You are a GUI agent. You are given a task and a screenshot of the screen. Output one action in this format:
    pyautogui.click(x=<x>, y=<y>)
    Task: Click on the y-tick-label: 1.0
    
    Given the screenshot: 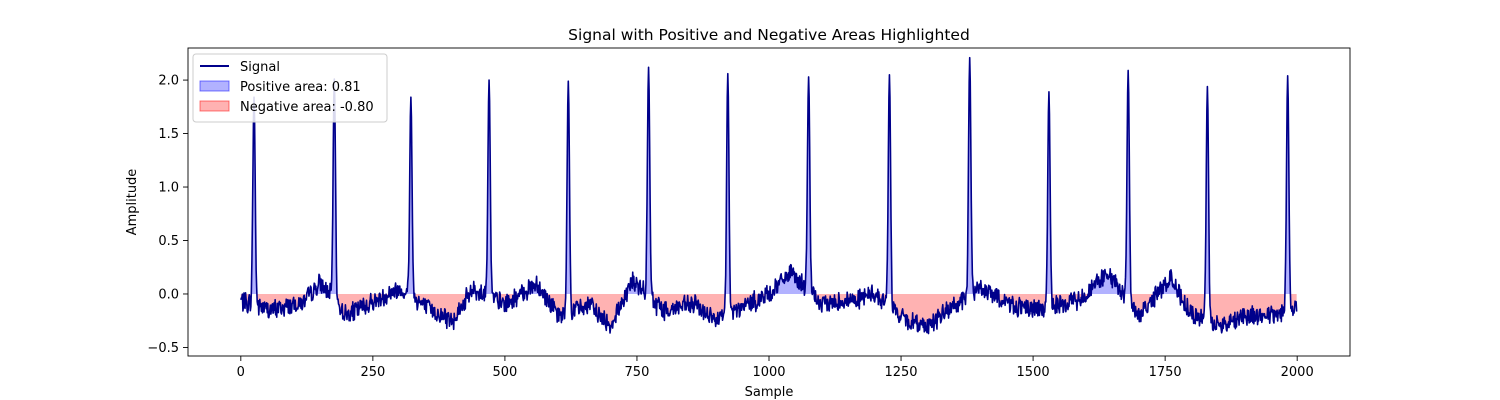 What is the action you would take?
    pyautogui.click(x=168, y=188)
    